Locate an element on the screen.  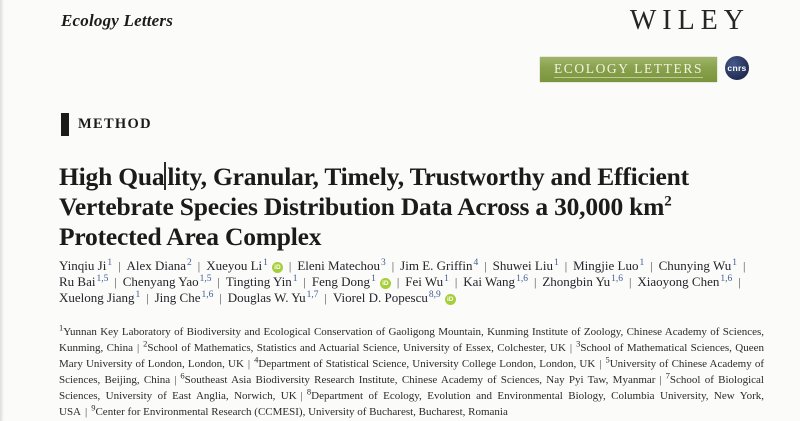
author-affiliation-superscript: 3 is located at coordinates (383, 262).